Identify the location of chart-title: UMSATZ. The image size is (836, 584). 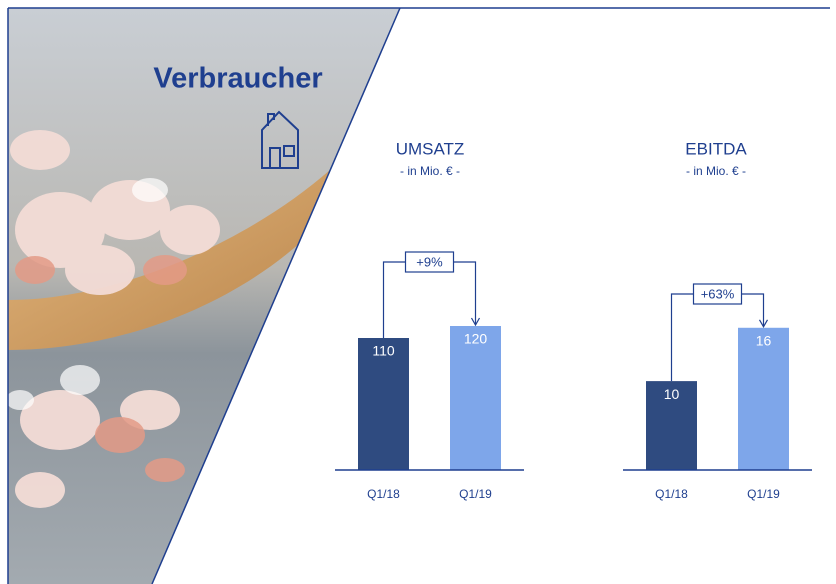
(430, 148).